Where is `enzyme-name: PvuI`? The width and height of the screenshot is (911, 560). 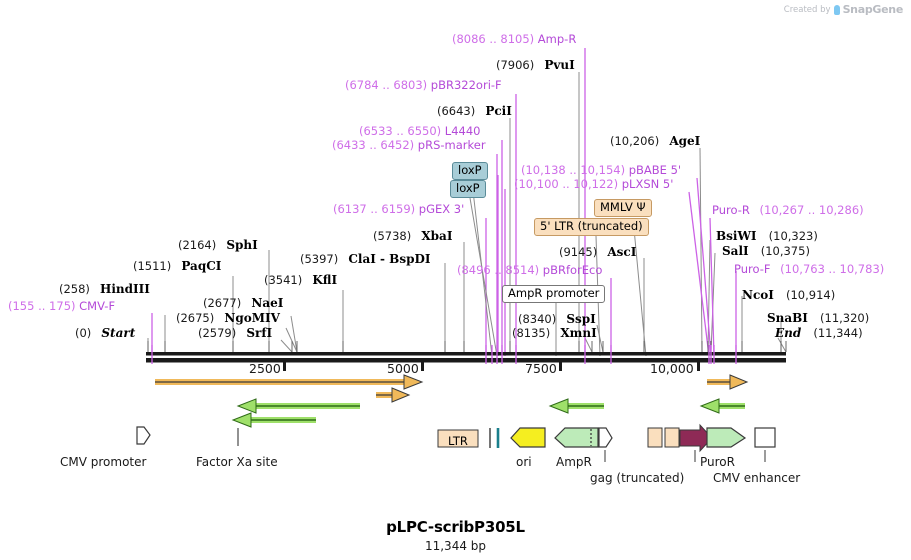
enzyme-name: PvuI is located at coordinates (559, 65).